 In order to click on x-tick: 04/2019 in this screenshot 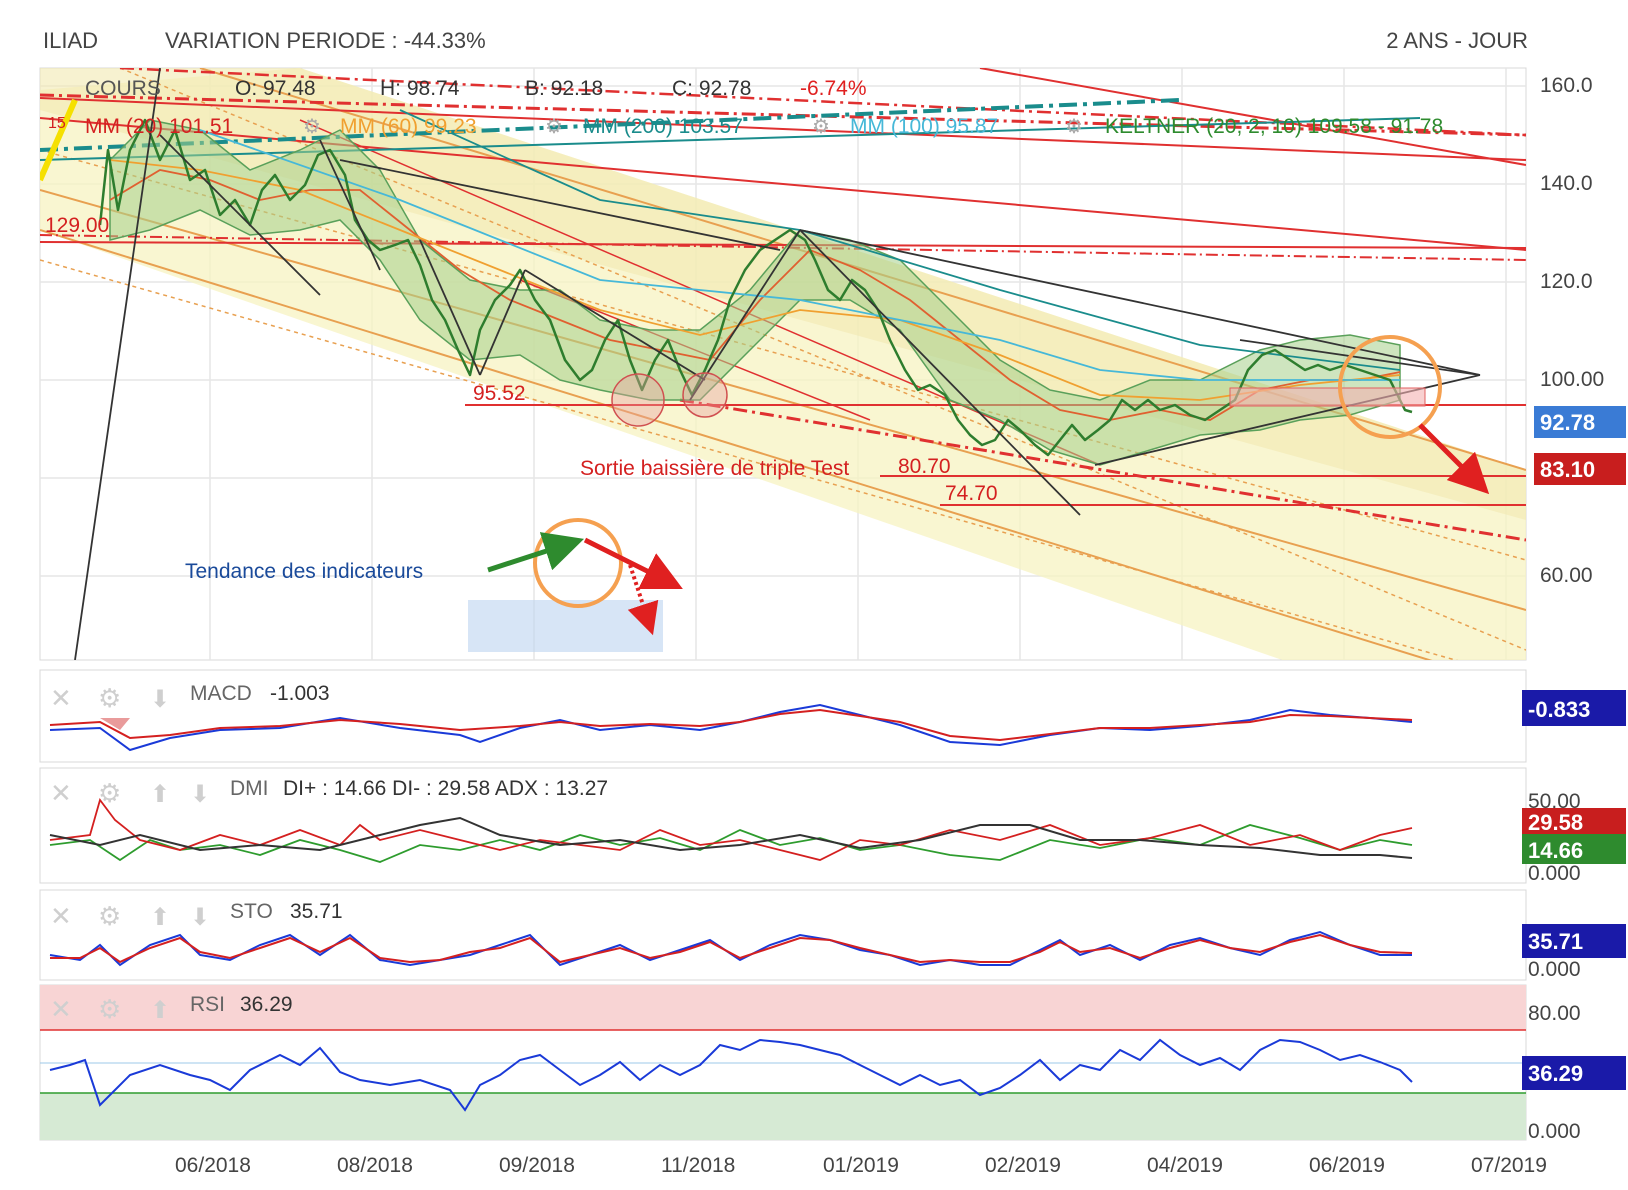, I will do `click(1185, 1165)`.